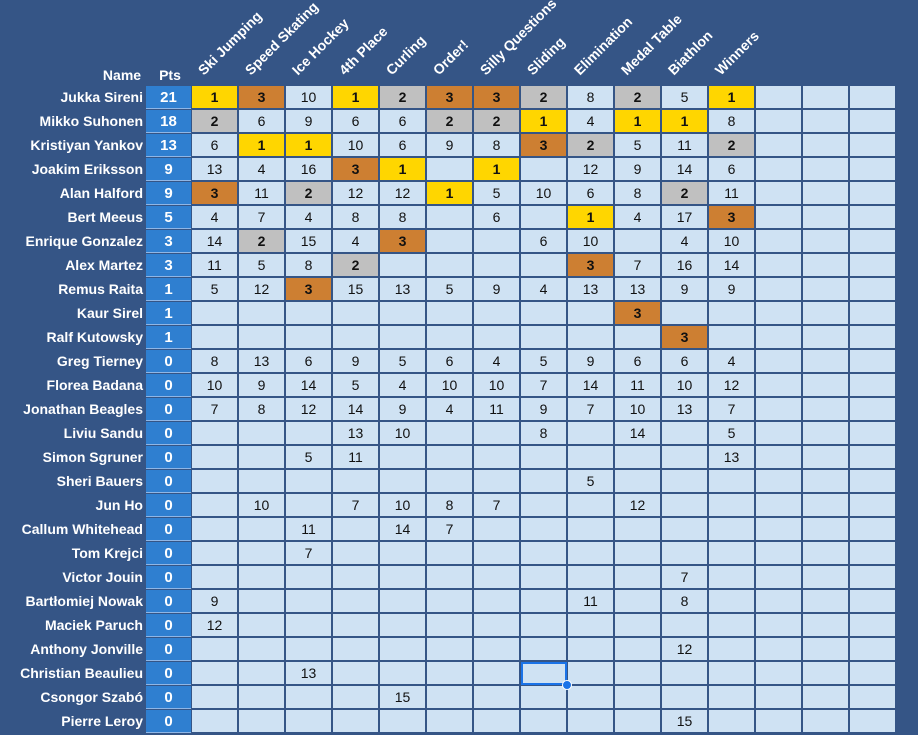 The image size is (918, 735). Describe the element at coordinates (94, 385) in the screenshot. I see `player-name: Florea Badana` at that location.